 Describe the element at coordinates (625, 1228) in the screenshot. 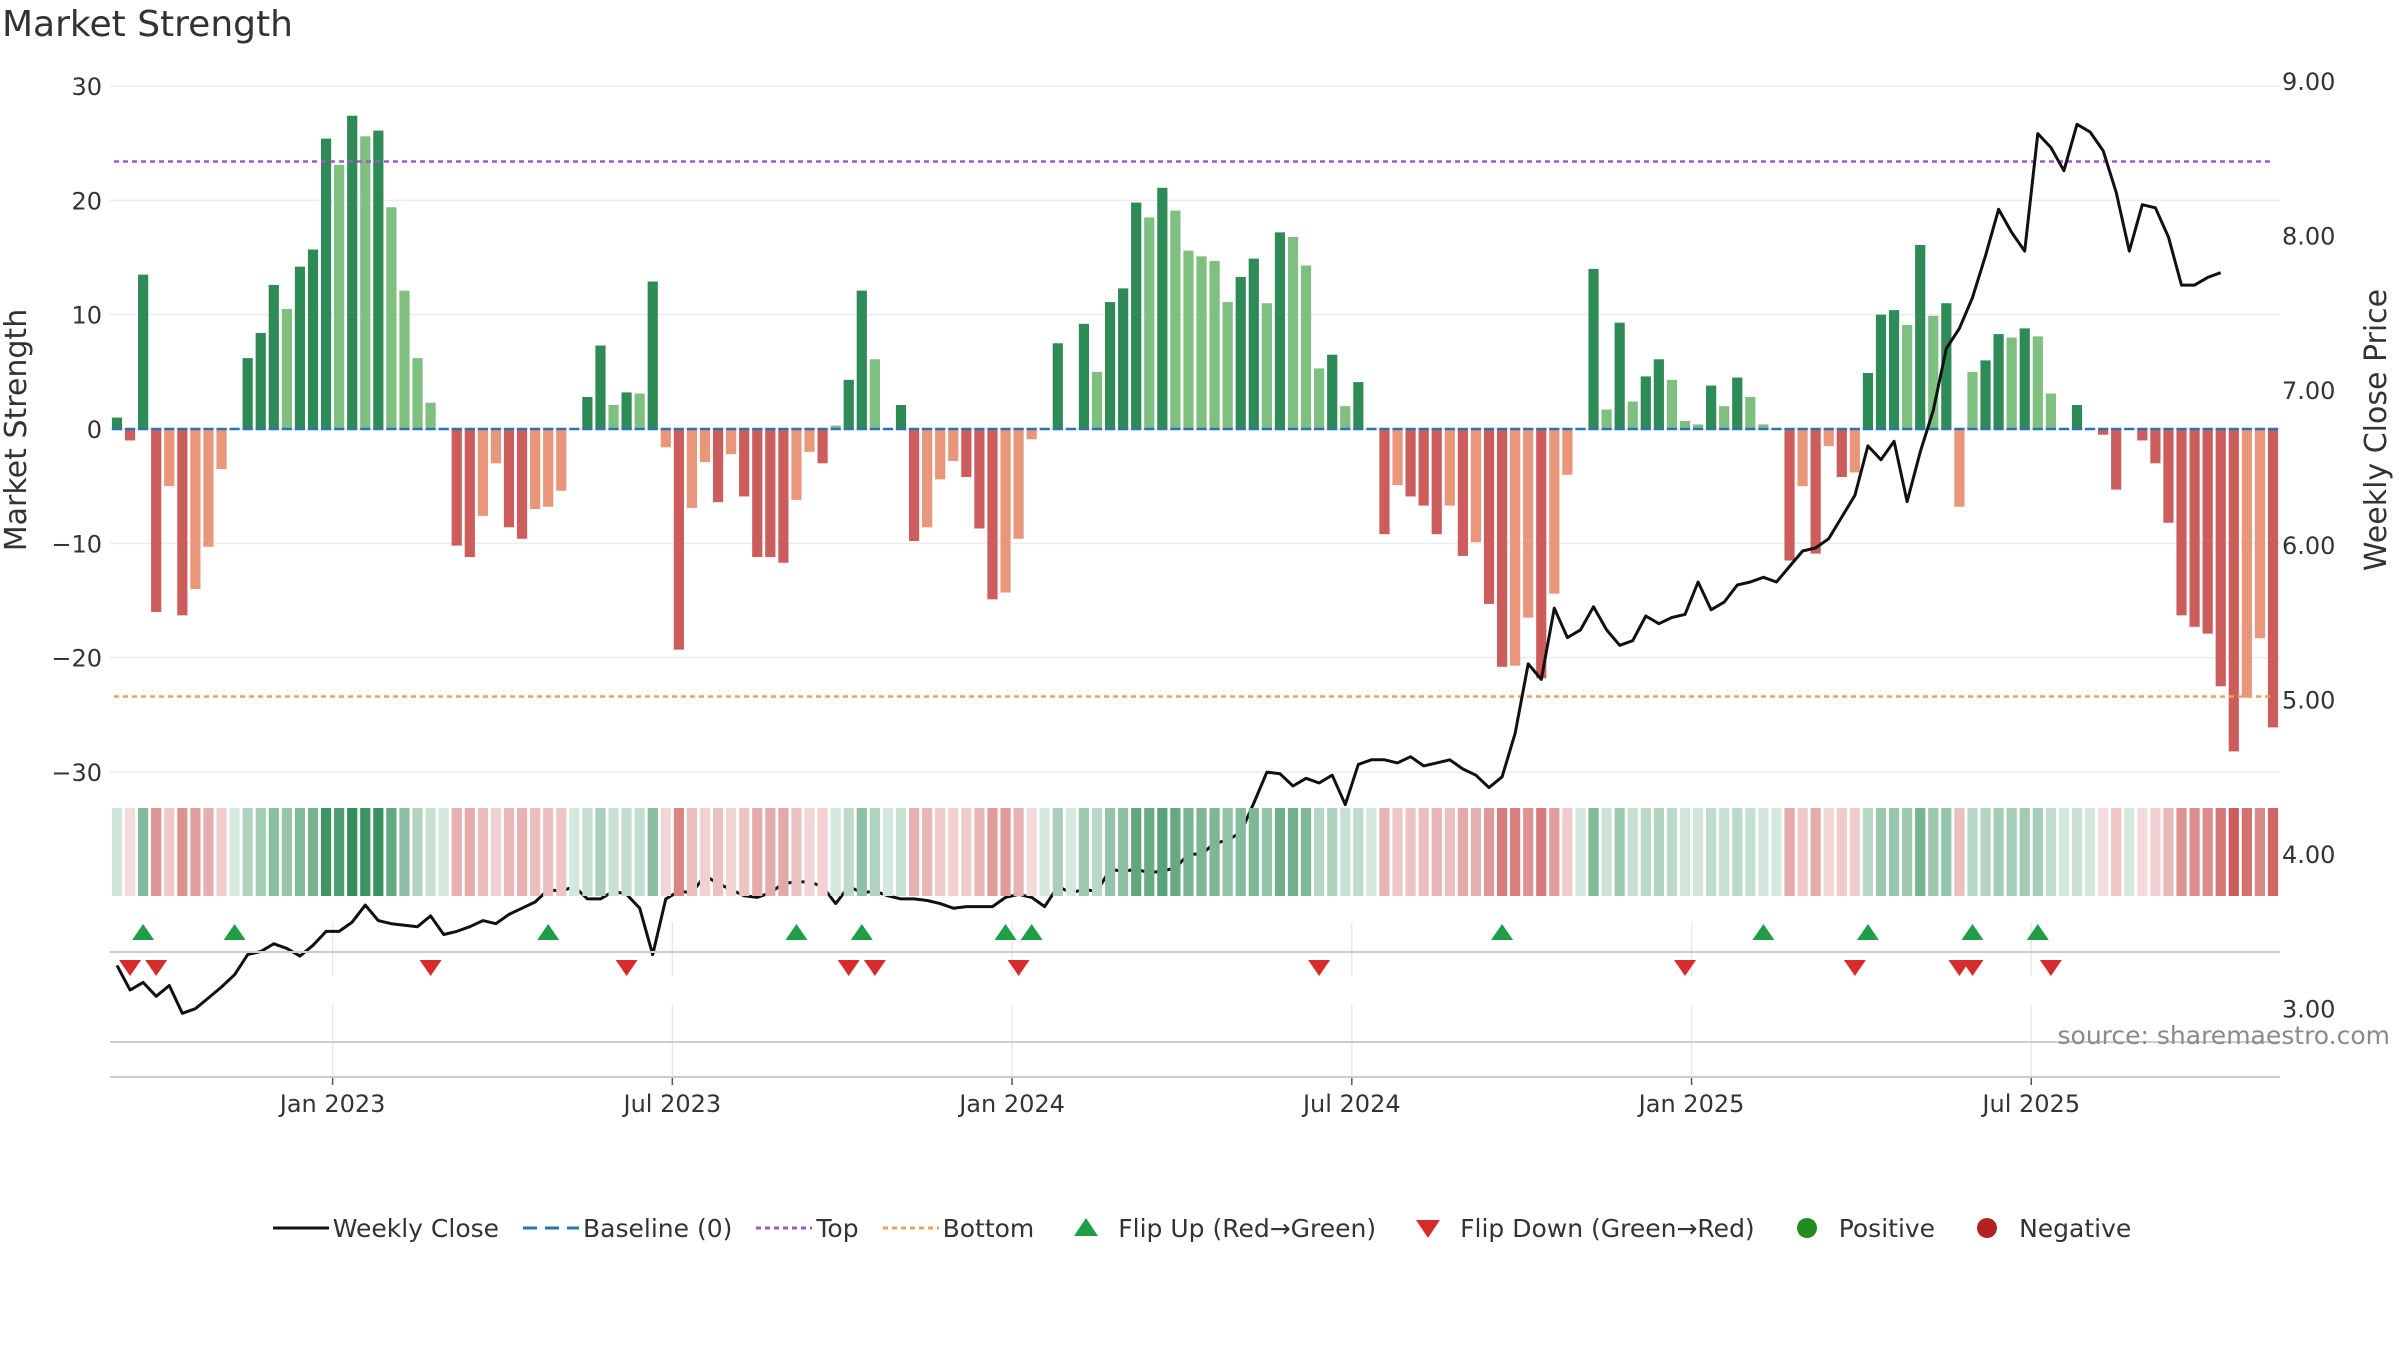

I see `legend-item-baseline: Baseline (0)` at that location.